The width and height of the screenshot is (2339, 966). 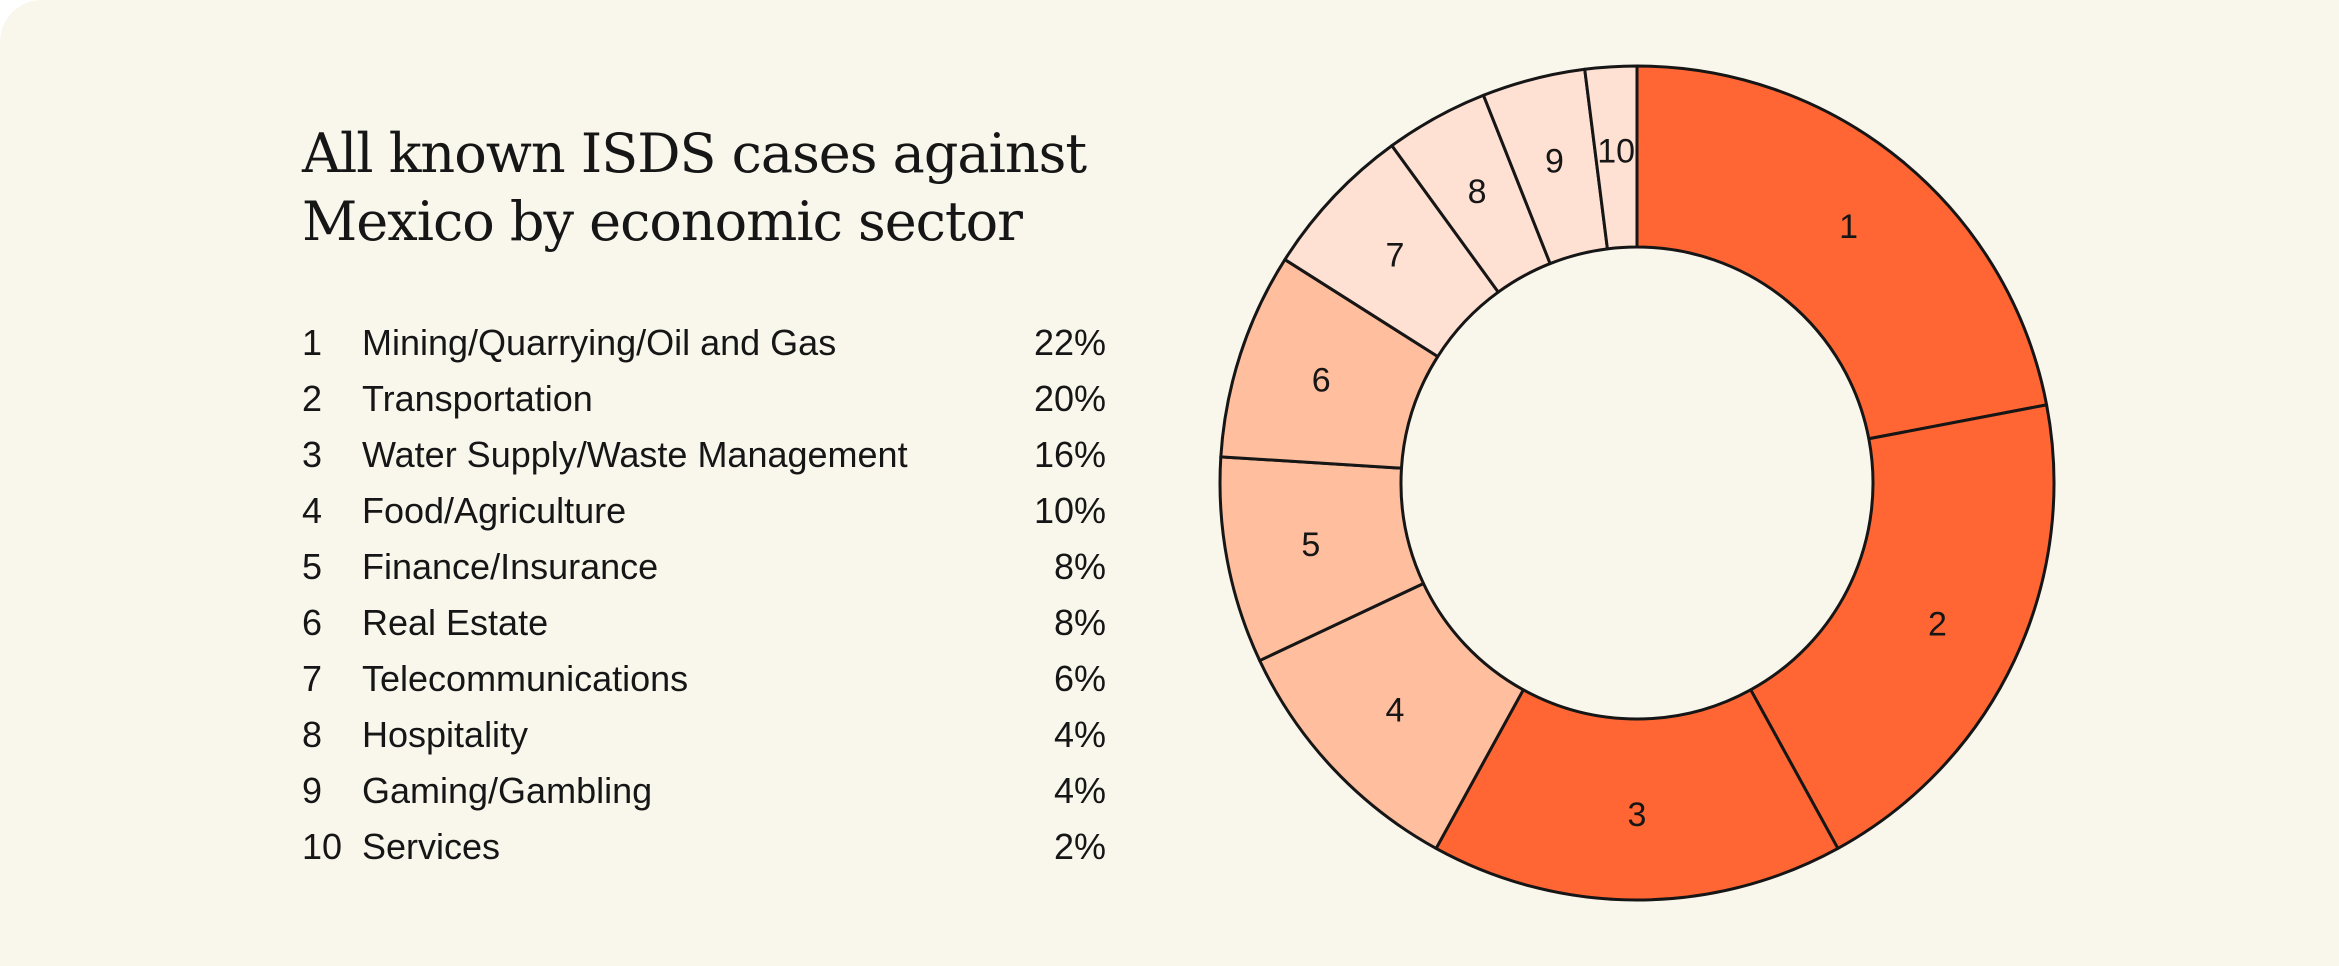 I want to click on legend-item-label: Hospitality, so click(x=445, y=734).